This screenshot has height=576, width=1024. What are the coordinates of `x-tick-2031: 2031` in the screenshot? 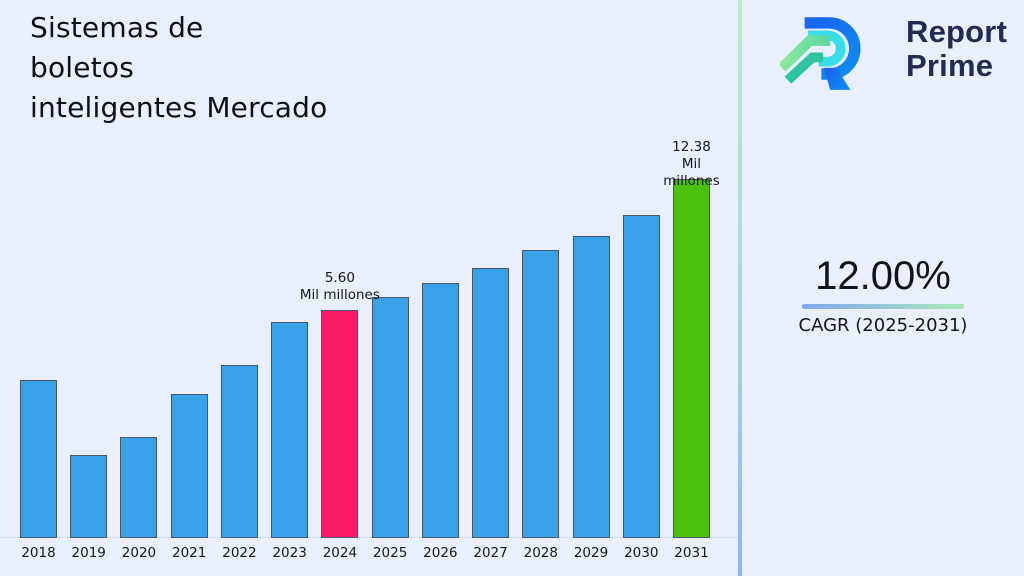 It's located at (691, 553).